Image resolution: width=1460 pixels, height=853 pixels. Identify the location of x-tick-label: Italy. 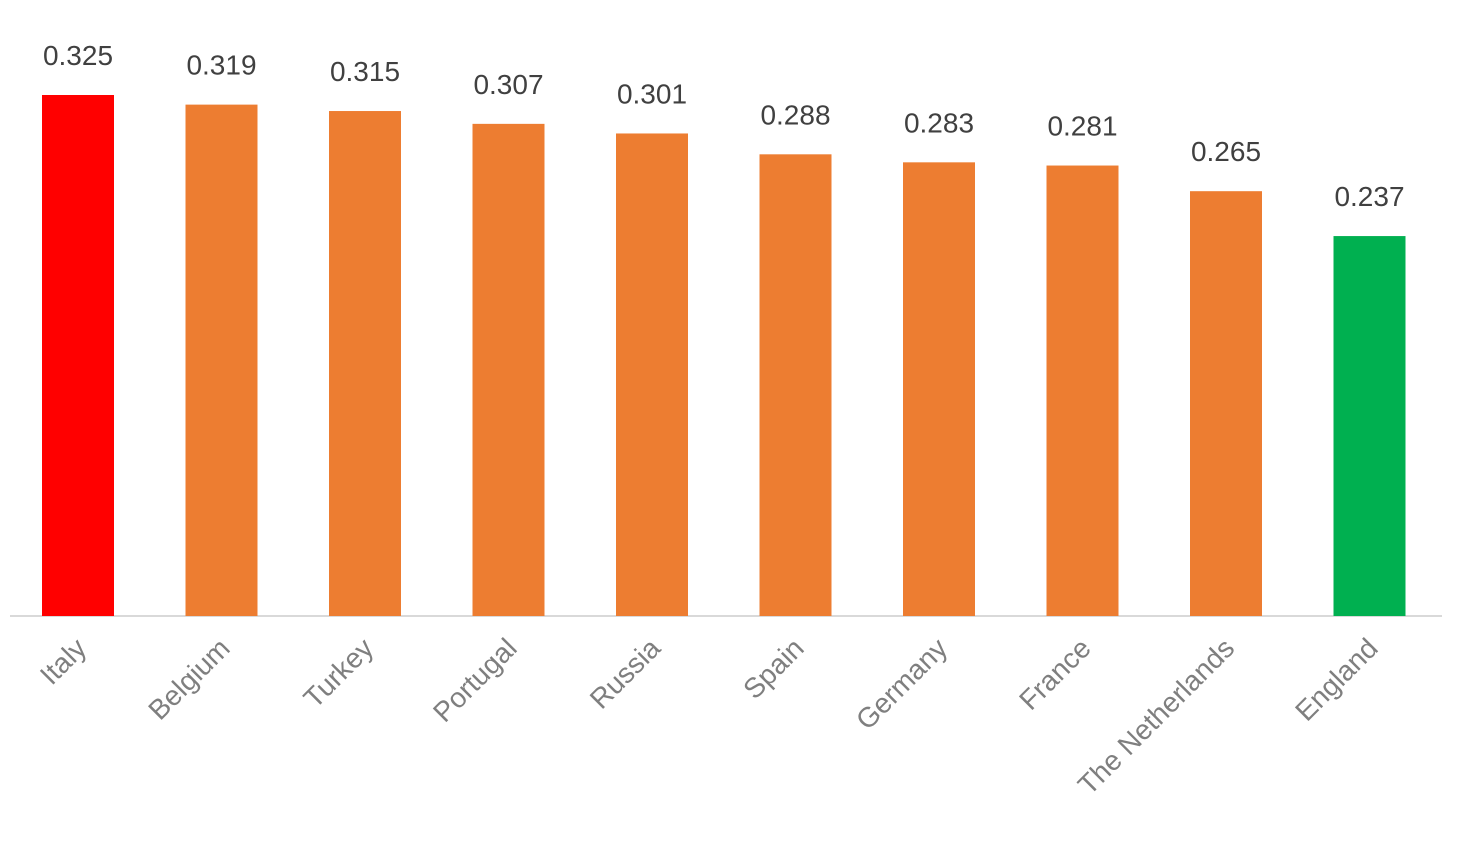
(63, 661).